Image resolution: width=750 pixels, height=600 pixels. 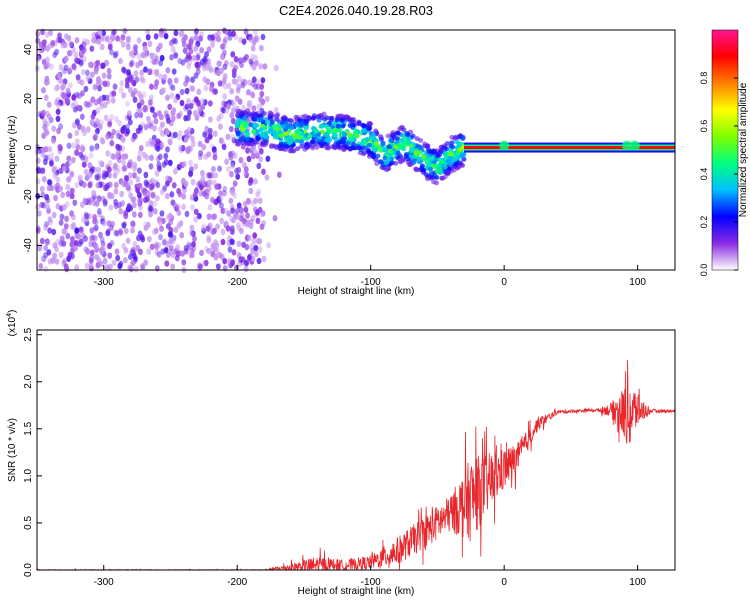 I want to click on colorbar-tick-label: 0.0, so click(x=704, y=270).